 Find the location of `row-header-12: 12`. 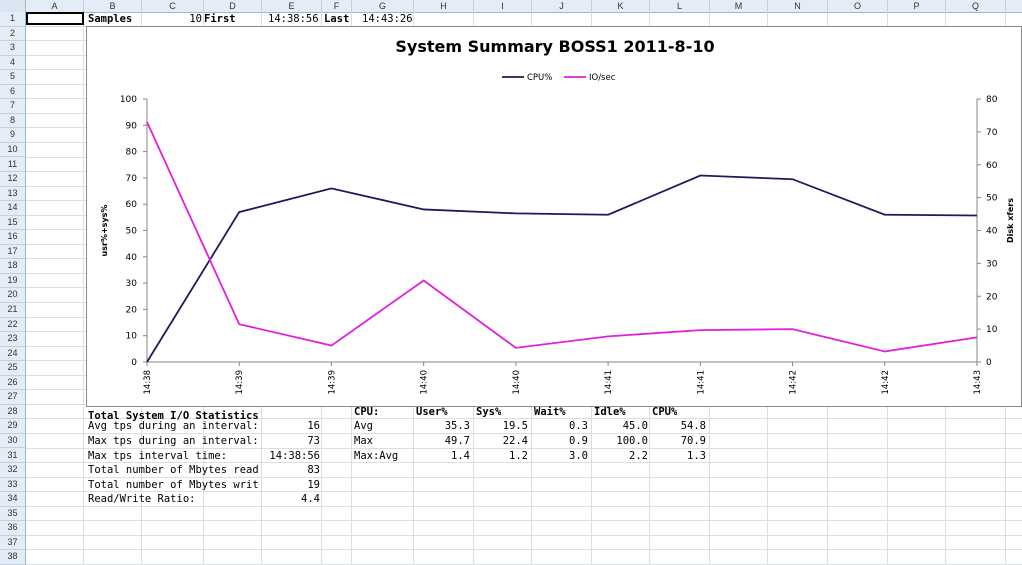

row-header-12: 12 is located at coordinates (12, 179).